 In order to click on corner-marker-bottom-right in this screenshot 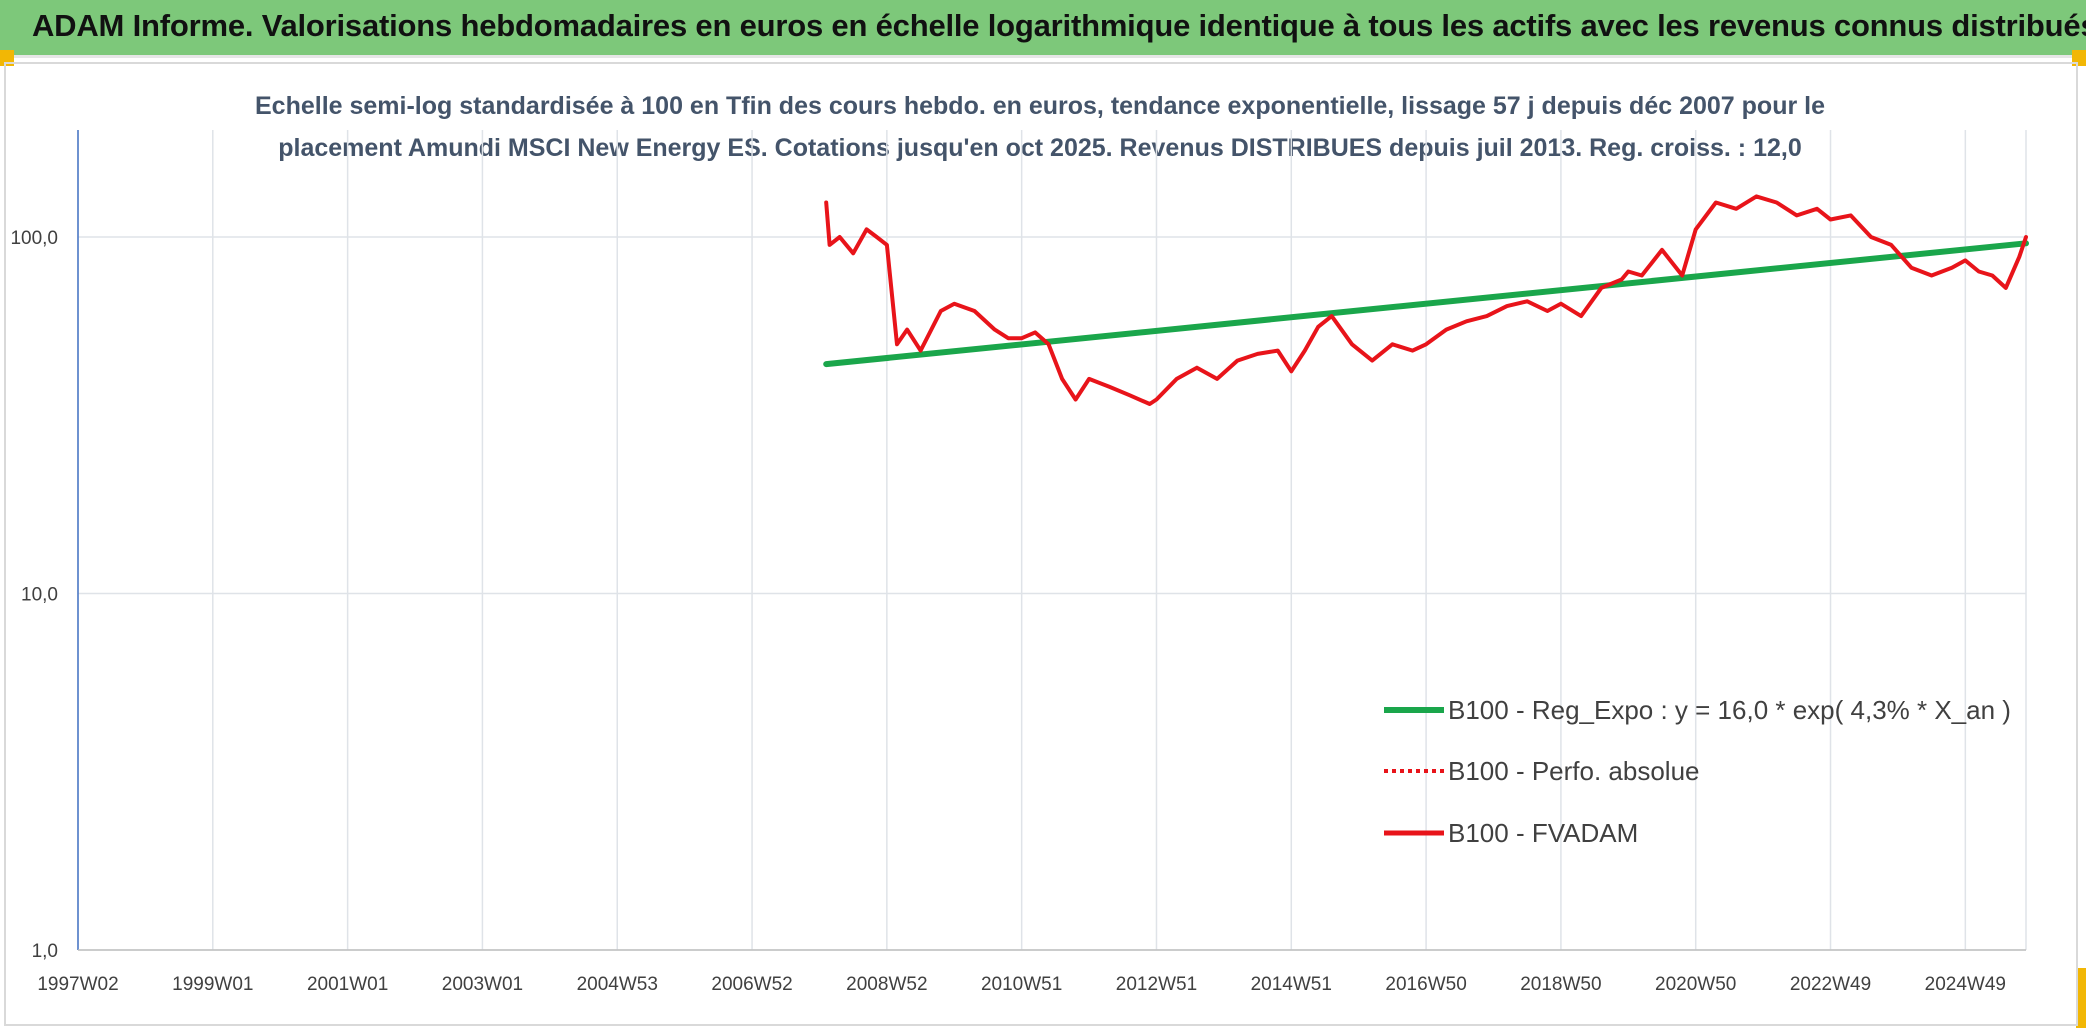, I will do `click(2081, 998)`.